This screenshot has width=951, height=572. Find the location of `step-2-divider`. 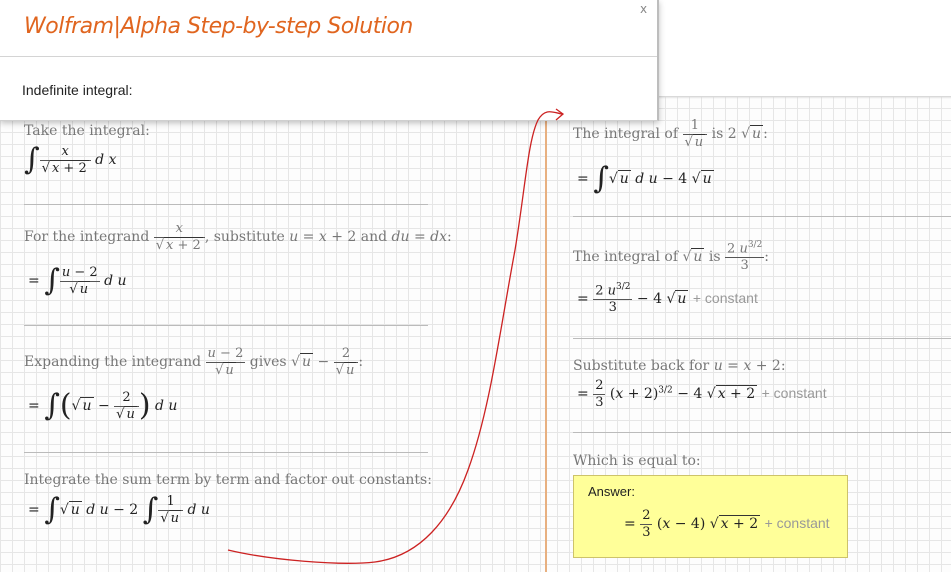

step-2-divider is located at coordinates (226, 325).